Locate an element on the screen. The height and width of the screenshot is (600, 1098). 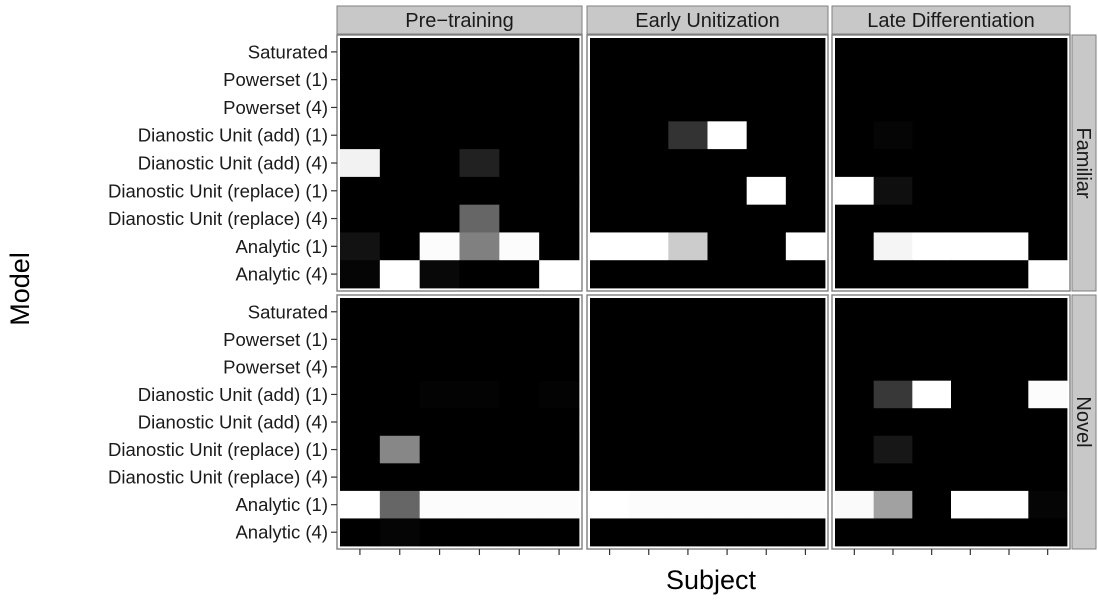
y-tick-label: Analytic (1) is located at coordinates (281, 246).